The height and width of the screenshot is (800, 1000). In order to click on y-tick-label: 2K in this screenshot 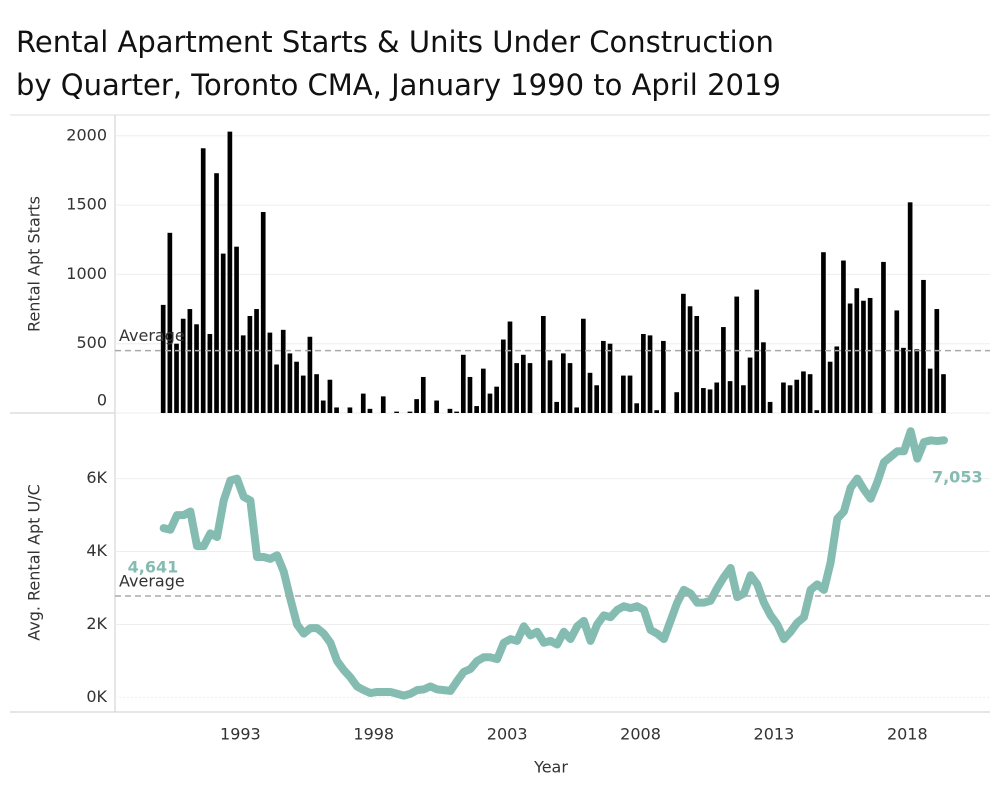, I will do `click(96, 623)`.